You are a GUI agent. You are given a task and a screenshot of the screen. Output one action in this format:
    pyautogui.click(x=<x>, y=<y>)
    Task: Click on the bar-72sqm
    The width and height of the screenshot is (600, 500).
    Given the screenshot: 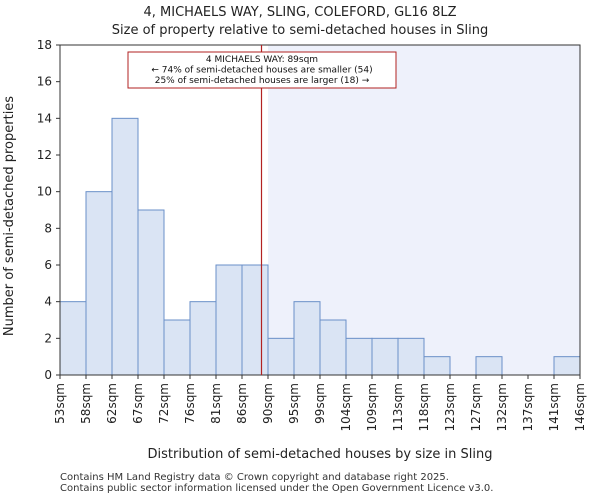 What is the action you would take?
    pyautogui.click(x=177, y=347)
    